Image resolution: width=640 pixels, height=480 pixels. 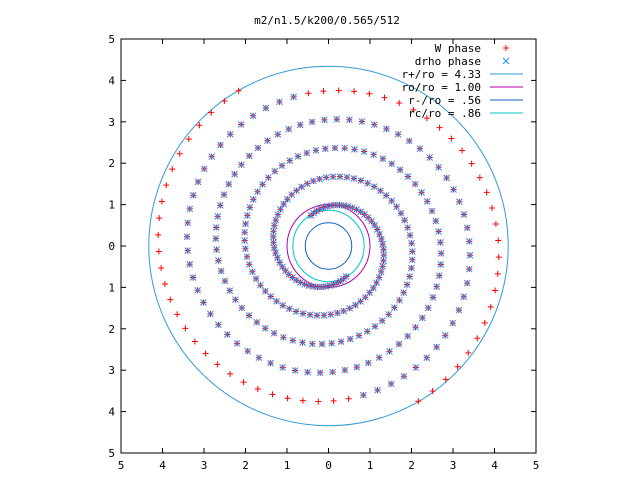 What do you see at coordinates (111, 287) in the screenshot?
I see `y-tick-label: 1` at bounding box center [111, 287].